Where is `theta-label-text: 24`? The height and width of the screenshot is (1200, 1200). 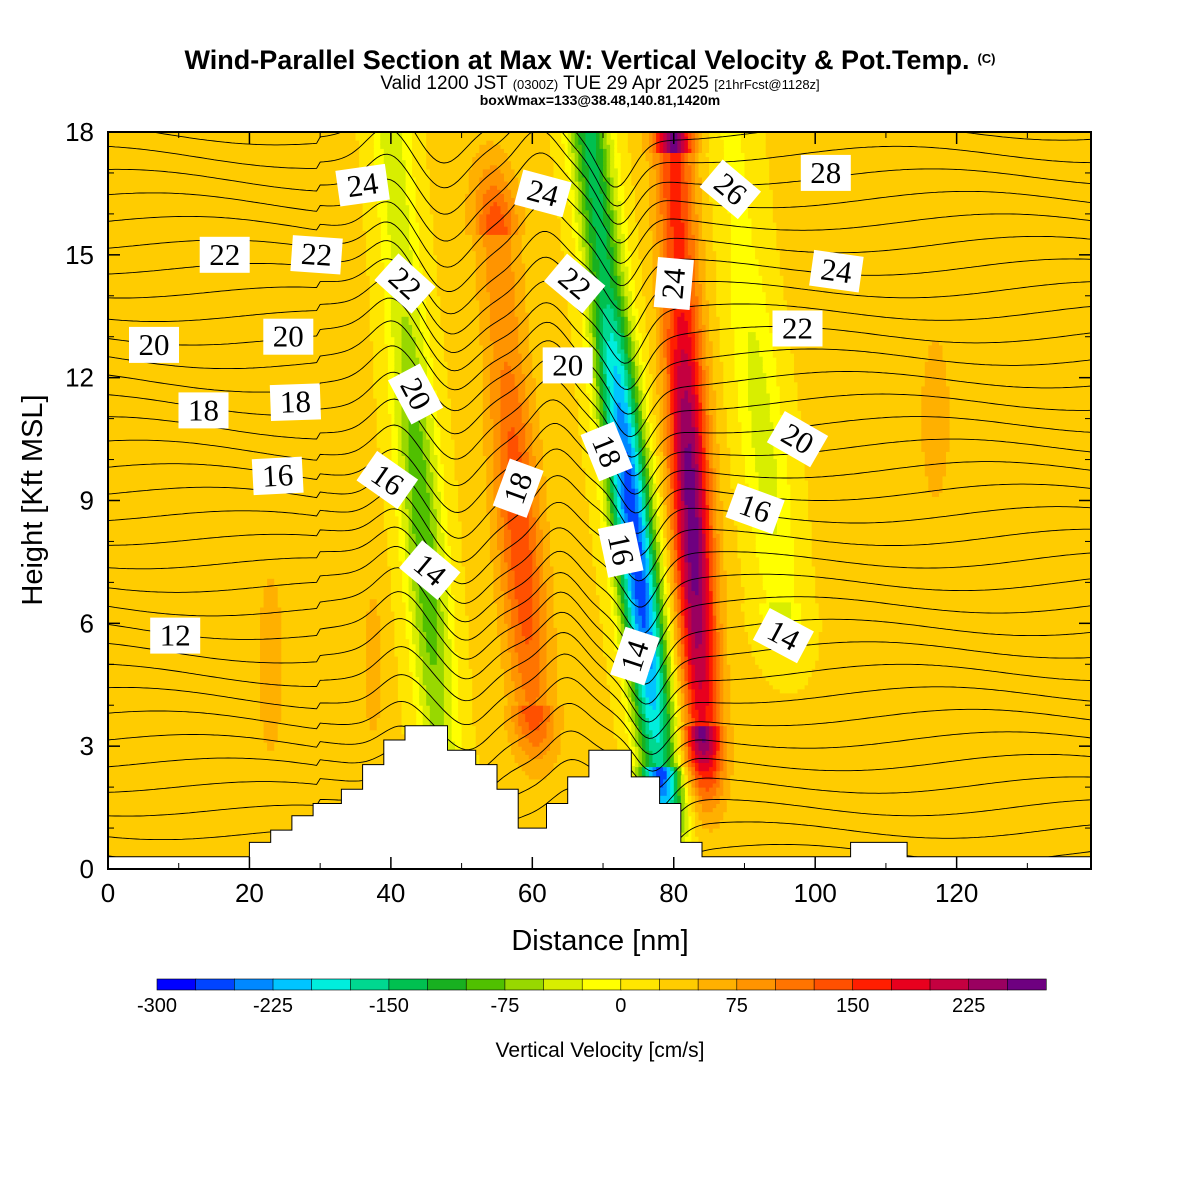 theta-label-text: 24 is located at coordinates (674, 283).